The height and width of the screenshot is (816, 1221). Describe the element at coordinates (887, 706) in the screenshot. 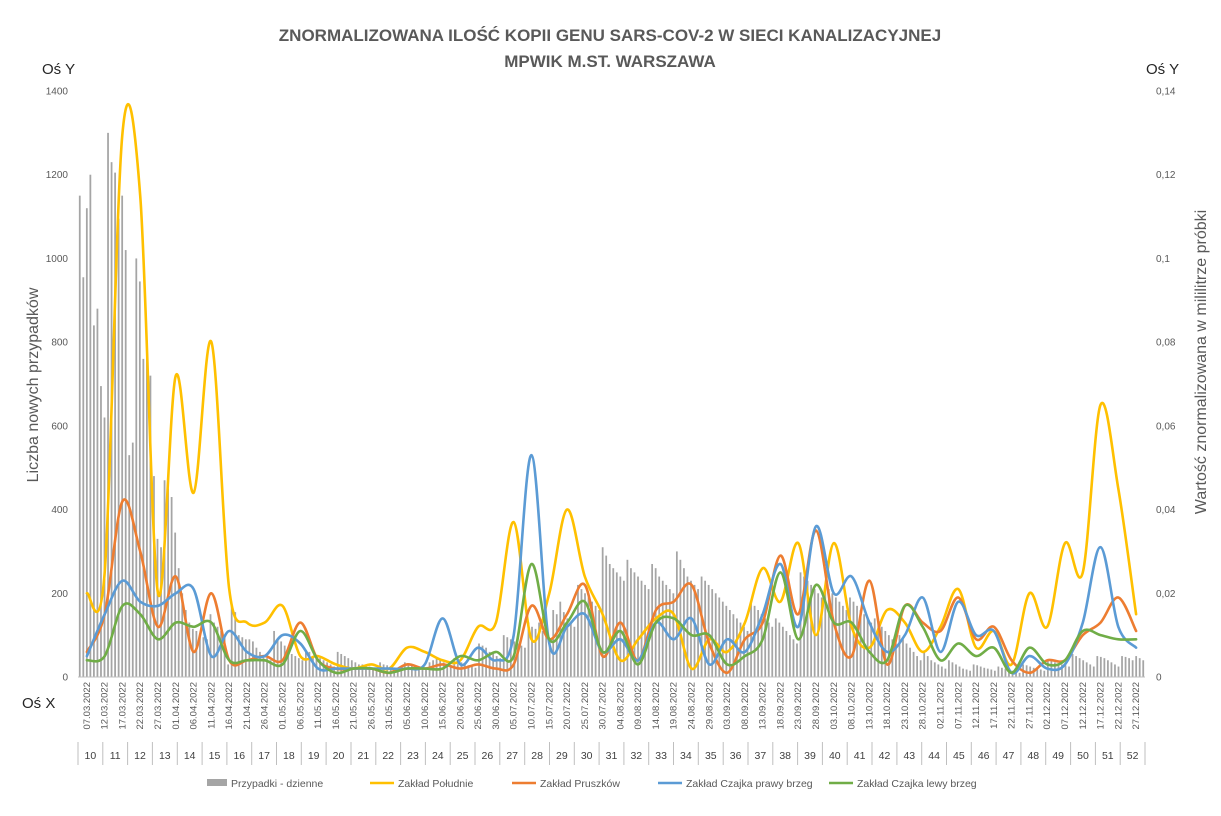

I see `x-date-label: 18.10.2022` at that location.